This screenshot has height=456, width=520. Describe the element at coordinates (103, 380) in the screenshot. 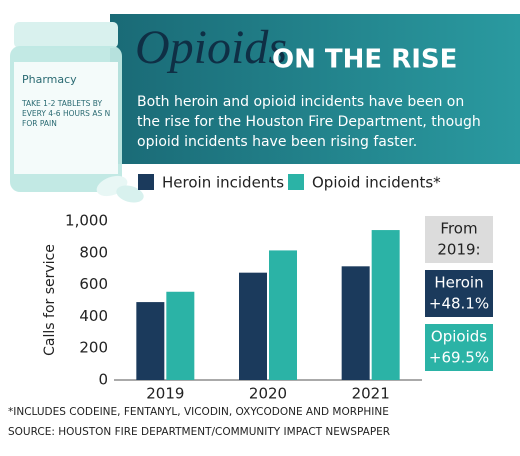

I see `y-tick-label: 0` at that location.